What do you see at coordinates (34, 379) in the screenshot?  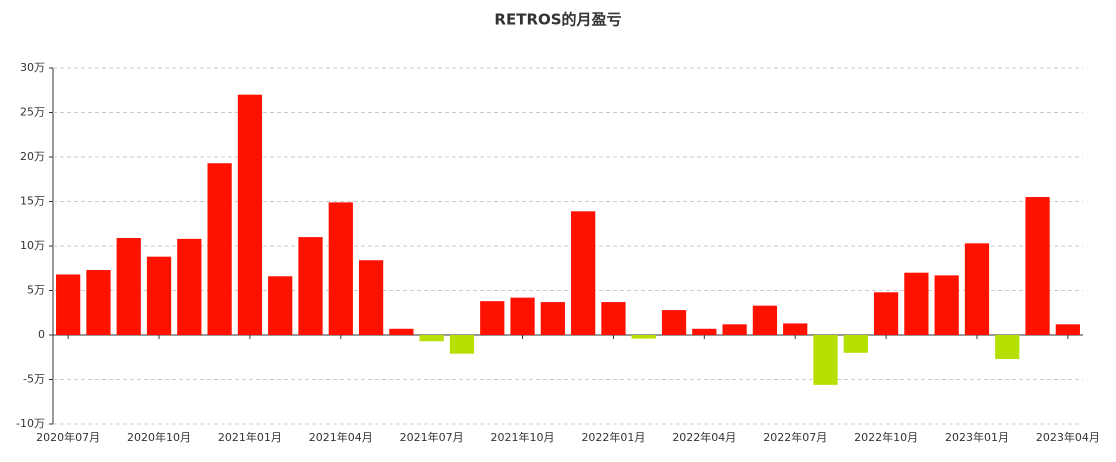 I see `y-tick-label: -5万` at bounding box center [34, 379].